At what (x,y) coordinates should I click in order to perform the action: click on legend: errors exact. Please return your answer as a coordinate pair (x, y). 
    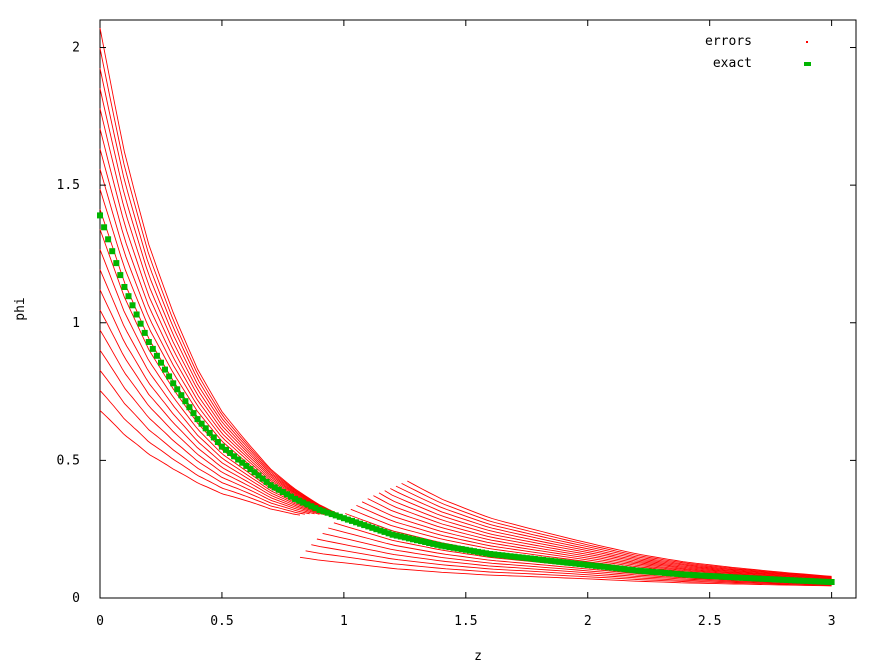
    Looking at the image, I should click on (758, 52).